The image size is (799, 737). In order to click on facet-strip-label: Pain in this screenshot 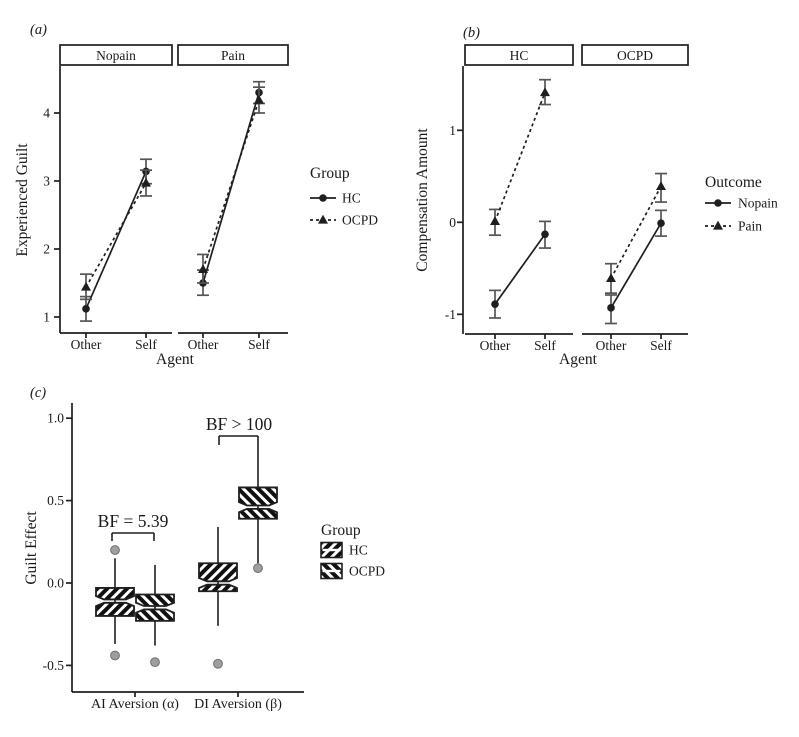, I will do `click(233, 55)`.